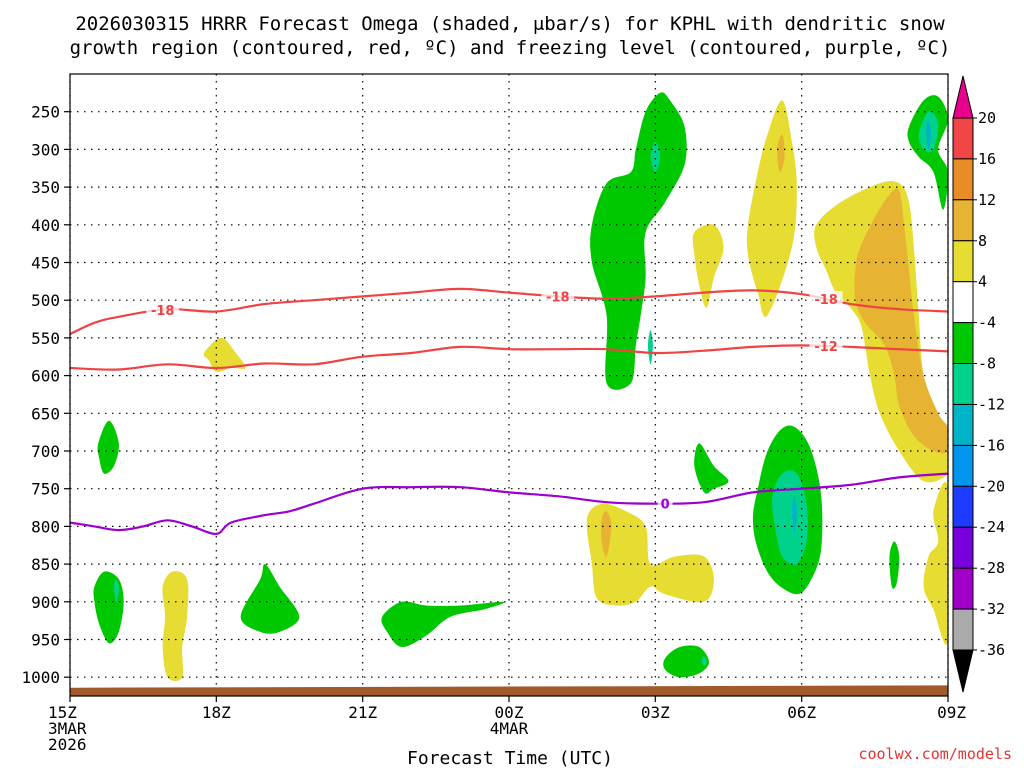  I want to click on x-tick-label-line: 2026, so click(67, 744).